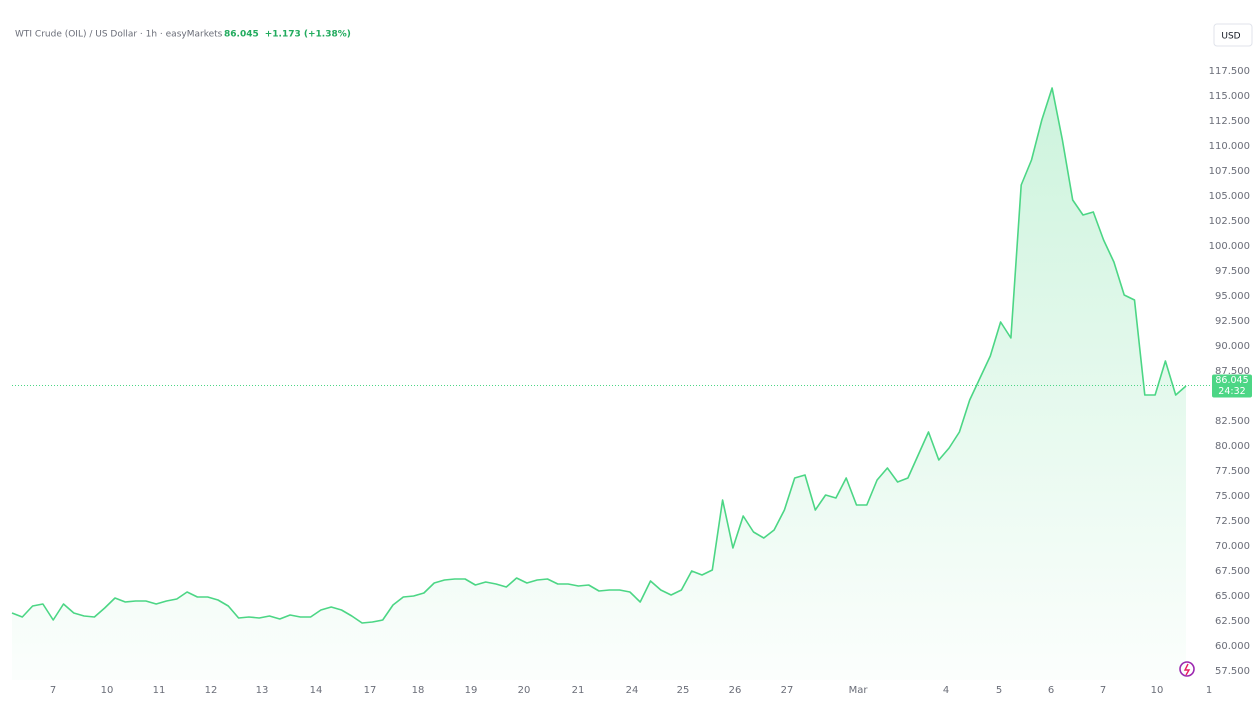  I want to click on x-tick-label: Mar, so click(859, 690).